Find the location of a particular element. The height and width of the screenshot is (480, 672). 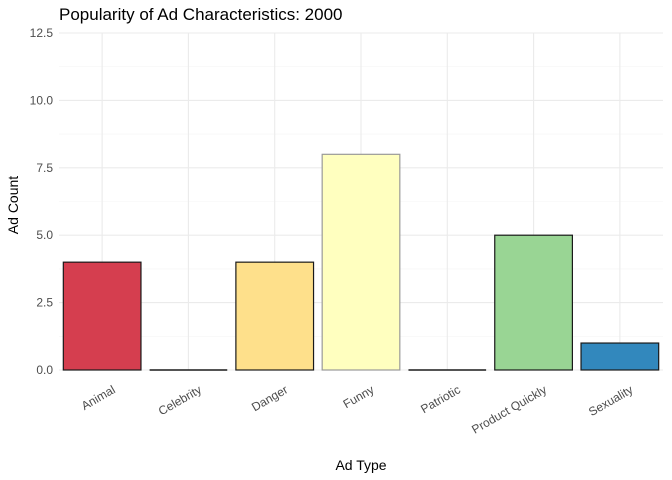

y-tick-label: 2.5 is located at coordinates (44, 303).